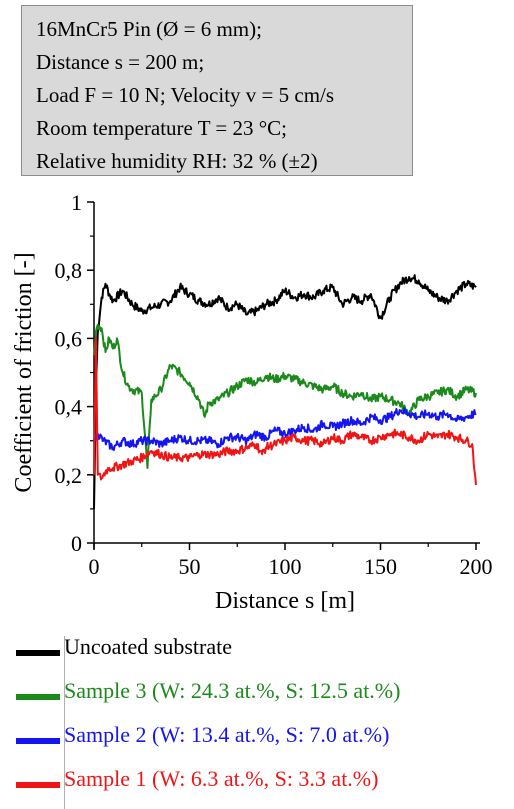 Image resolution: width=514 pixels, height=809 pixels. What do you see at coordinates (76, 543) in the screenshot?
I see `y-tick-label: 0` at bounding box center [76, 543].